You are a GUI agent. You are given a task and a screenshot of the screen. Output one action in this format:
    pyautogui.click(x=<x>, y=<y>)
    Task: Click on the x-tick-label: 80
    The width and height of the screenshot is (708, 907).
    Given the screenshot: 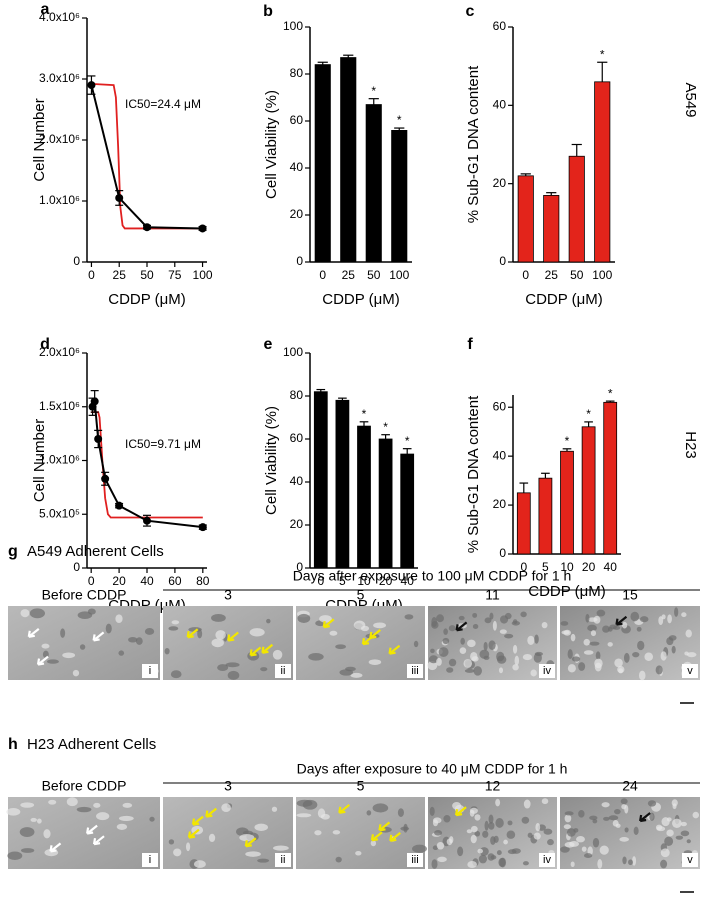 What is the action you would take?
    pyautogui.click(x=203, y=581)
    